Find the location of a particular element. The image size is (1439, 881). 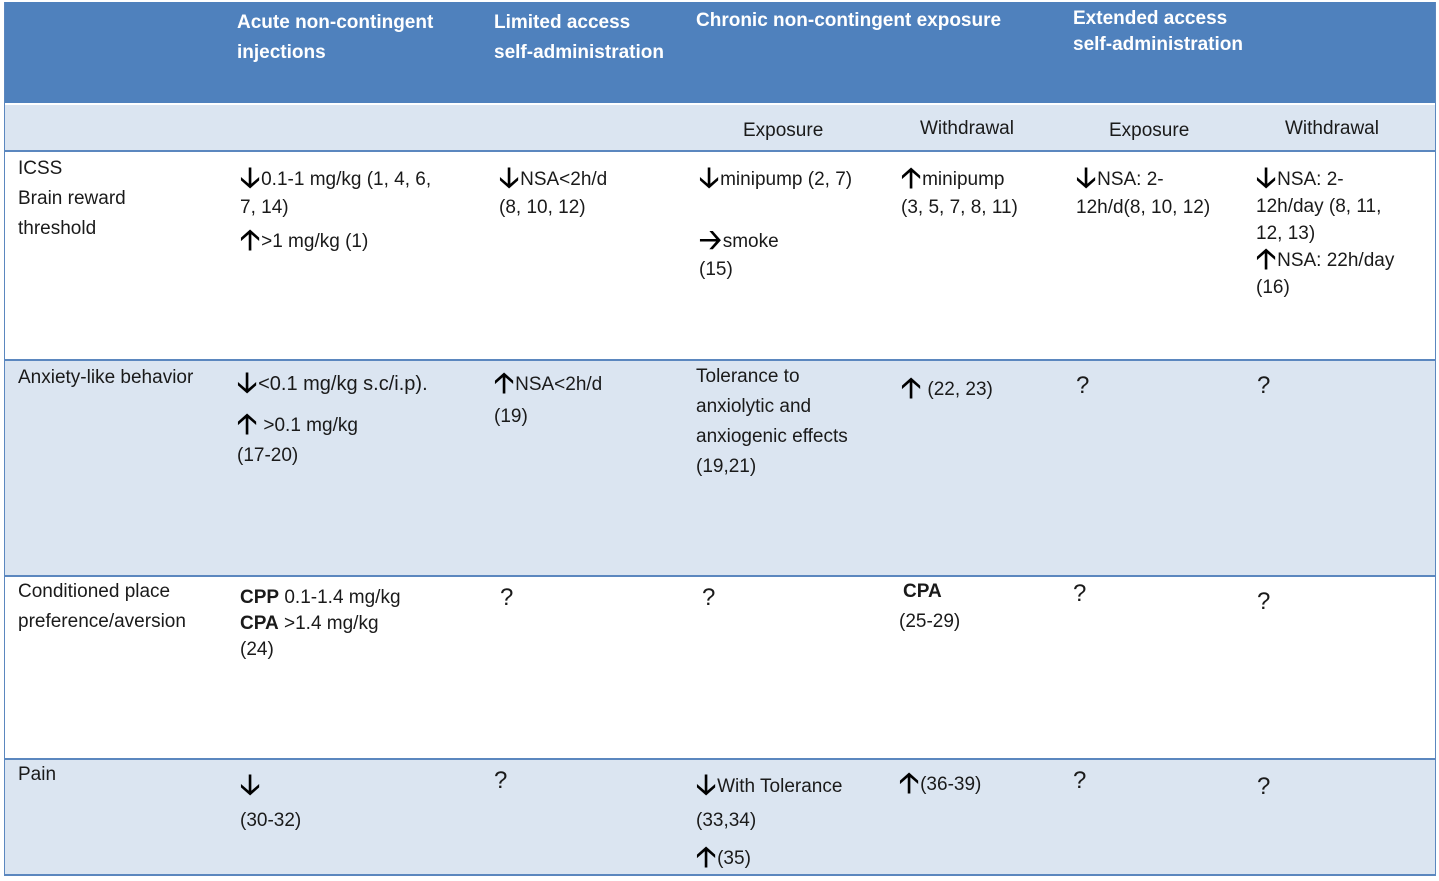

right-arrow-icon: 🡢 is located at coordinates (710, 239).